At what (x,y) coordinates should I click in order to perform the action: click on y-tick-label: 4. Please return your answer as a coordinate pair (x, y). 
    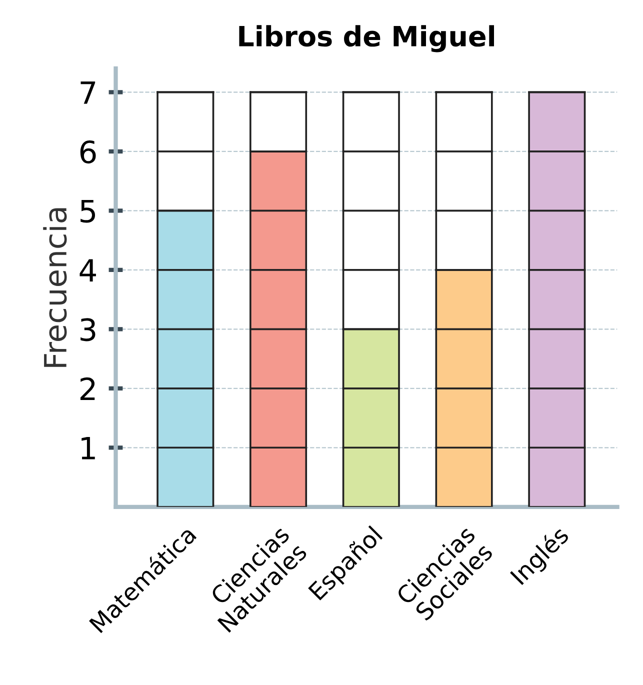
    Looking at the image, I should click on (88, 270).